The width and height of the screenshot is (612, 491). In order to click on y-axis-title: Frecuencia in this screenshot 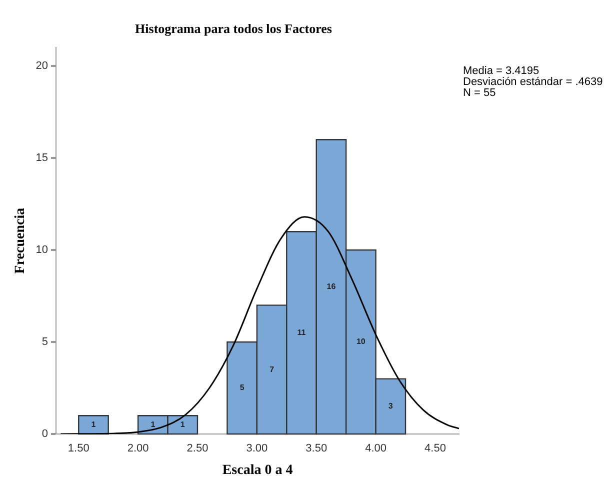, I will do `click(20, 241)`.